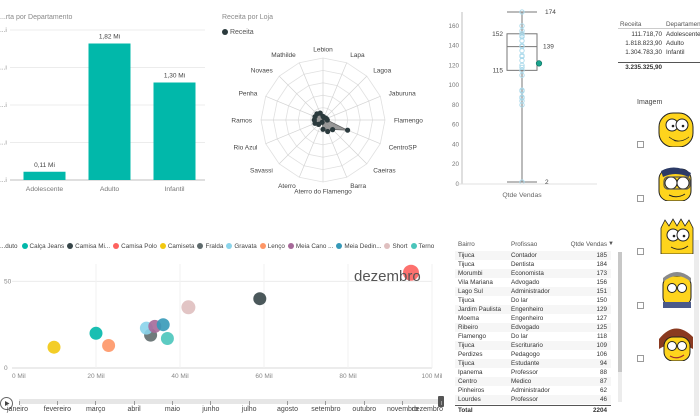 The height and width of the screenshot is (416, 700). I want to click on legend-item: Calça Jeans, so click(42, 246).